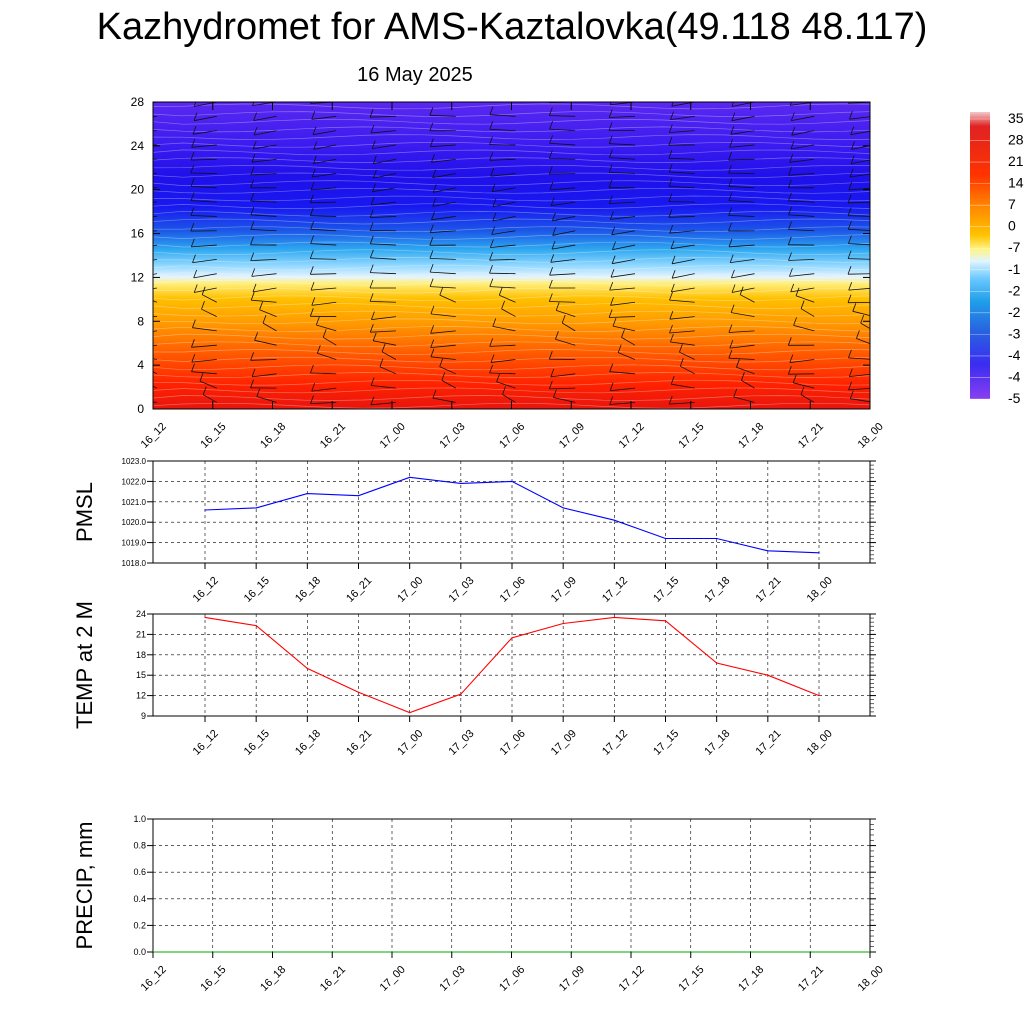 The width and height of the screenshot is (1024, 1024). What do you see at coordinates (308, 590) in the screenshot?
I see `xtick-label: 16_18` at bounding box center [308, 590].